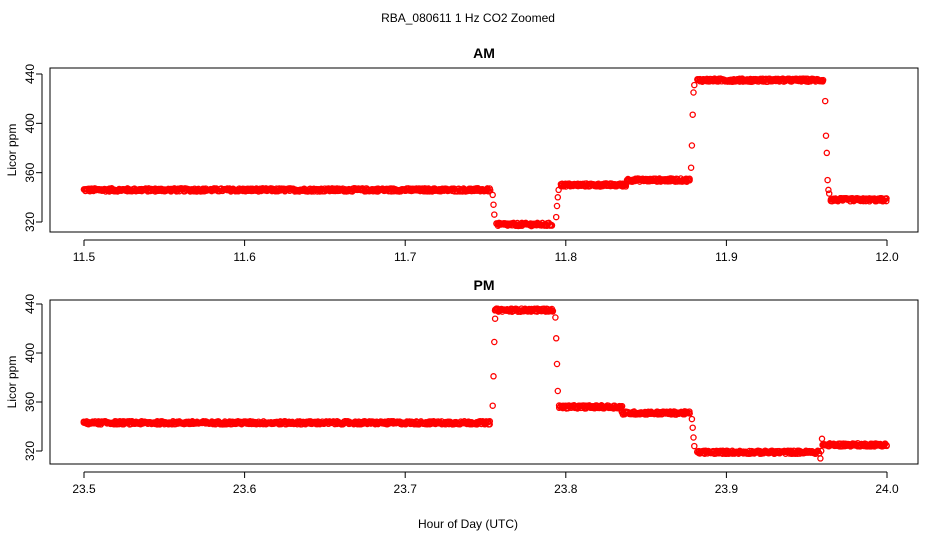 The width and height of the screenshot is (936, 540). What do you see at coordinates (84, 489) in the screenshot?
I see `x-tick-label: 23.5` at bounding box center [84, 489].